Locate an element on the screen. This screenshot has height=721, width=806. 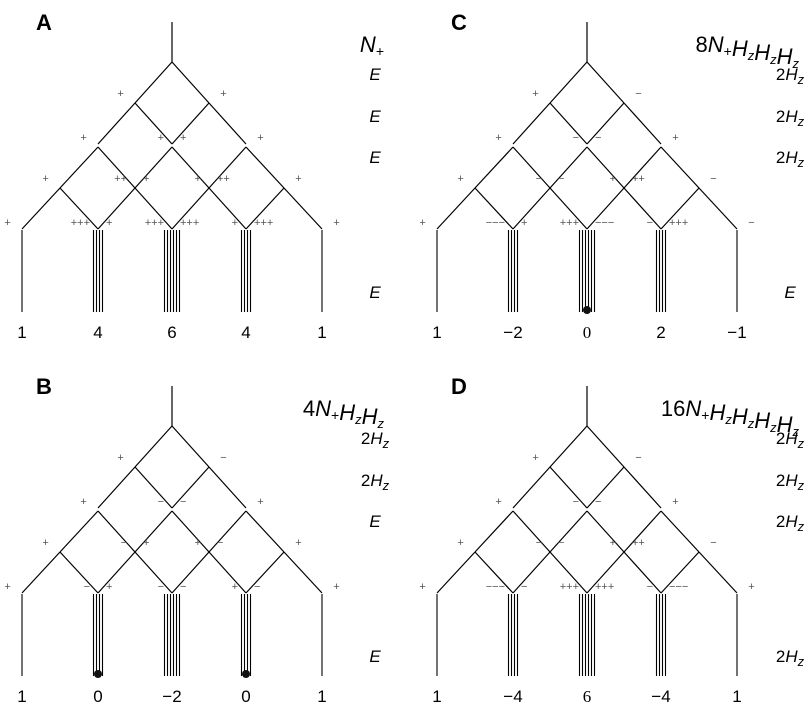
bottom-value: 6 is located at coordinates (587, 696).